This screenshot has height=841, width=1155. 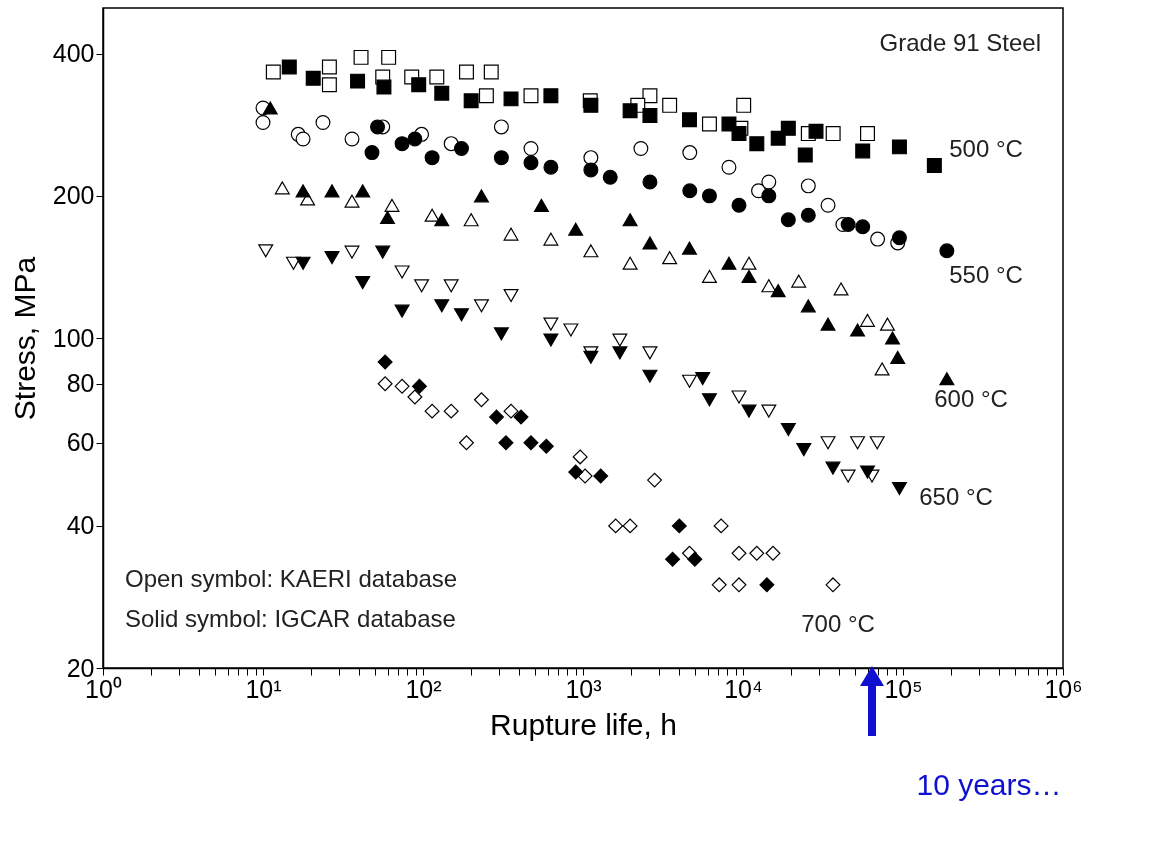 I want to click on y-tick-label: 60, so click(x=80, y=442).